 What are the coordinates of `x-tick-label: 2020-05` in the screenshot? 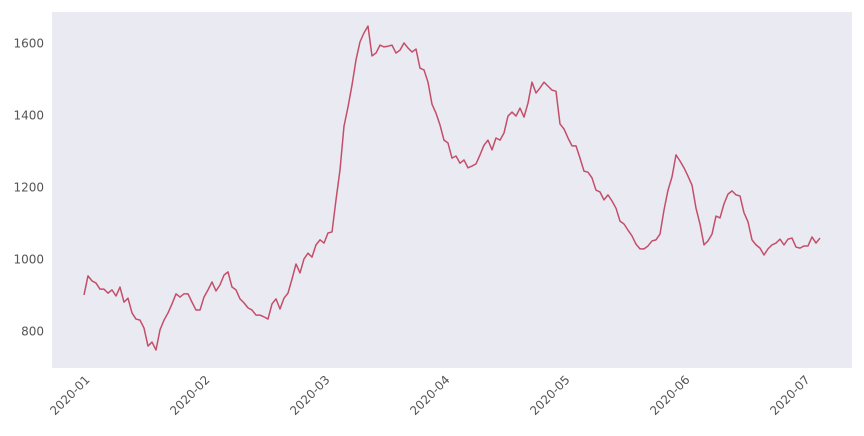 It's located at (549, 395).